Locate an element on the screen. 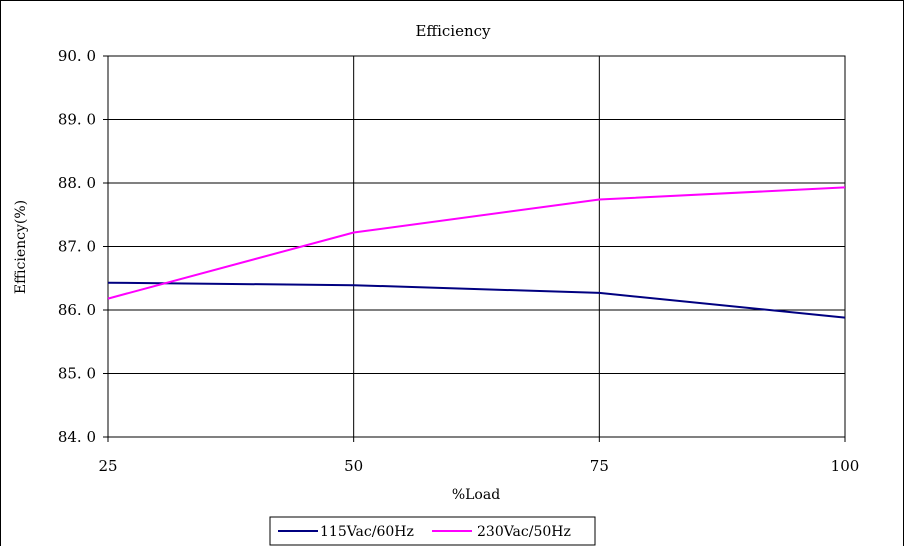  x-tick-label: 25 is located at coordinates (107, 466).